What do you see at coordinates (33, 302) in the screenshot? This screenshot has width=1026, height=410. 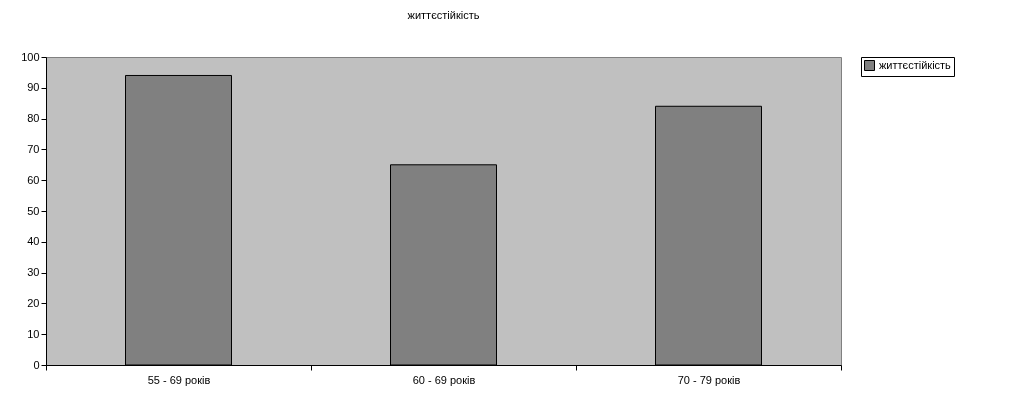 I see `y-tick-label: 20` at bounding box center [33, 302].